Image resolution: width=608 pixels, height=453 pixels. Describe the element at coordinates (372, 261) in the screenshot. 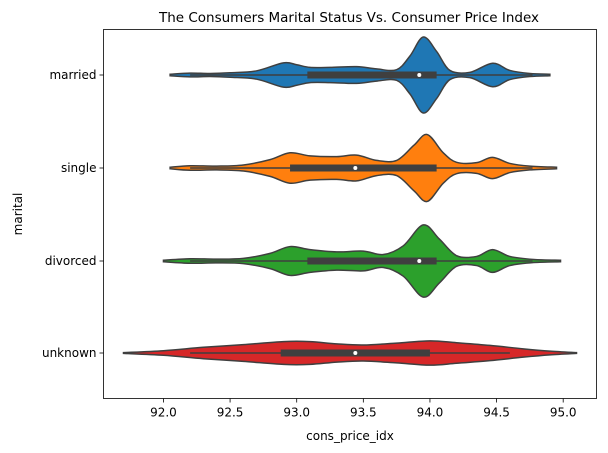

I see `iqr-box-divorced` at that location.